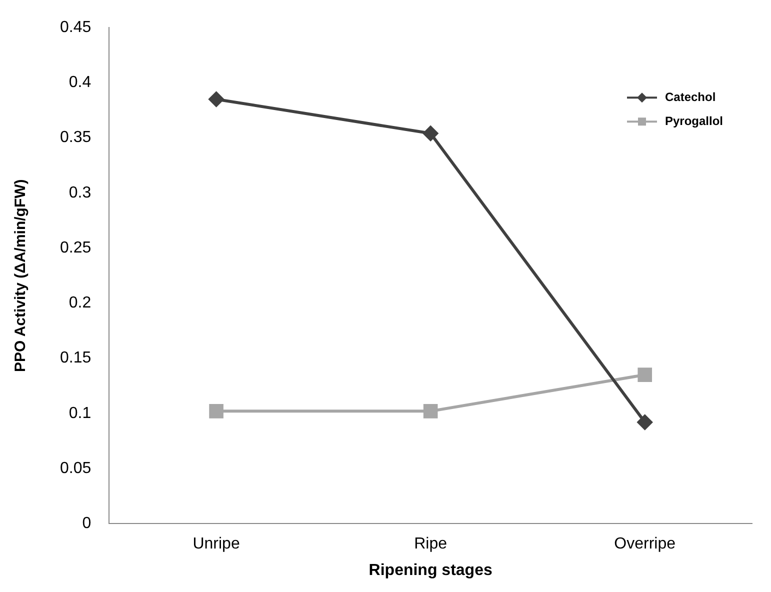 The width and height of the screenshot is (771, 592). What do you see at coordinates (431, 544) in the screenshot?
I see `x-tick-label: Ripe` at bounding box center [431, 544].